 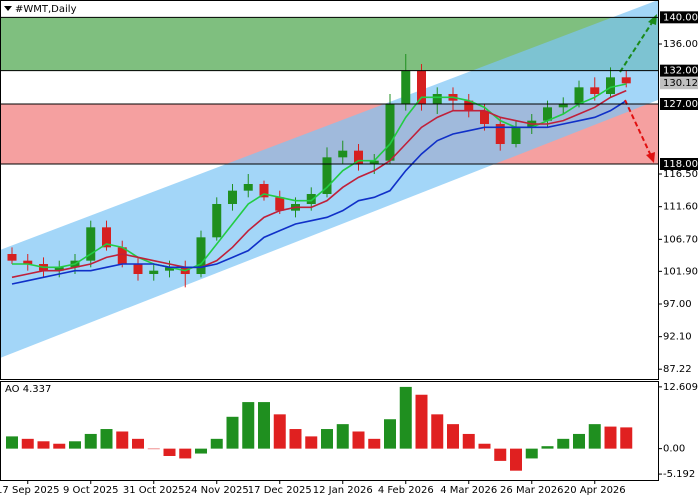 What do you see at coordinates (90, 490) in the screenshot?
I see `x-tick-label: 9 Oct 2025` at bounding box center [90, 490].